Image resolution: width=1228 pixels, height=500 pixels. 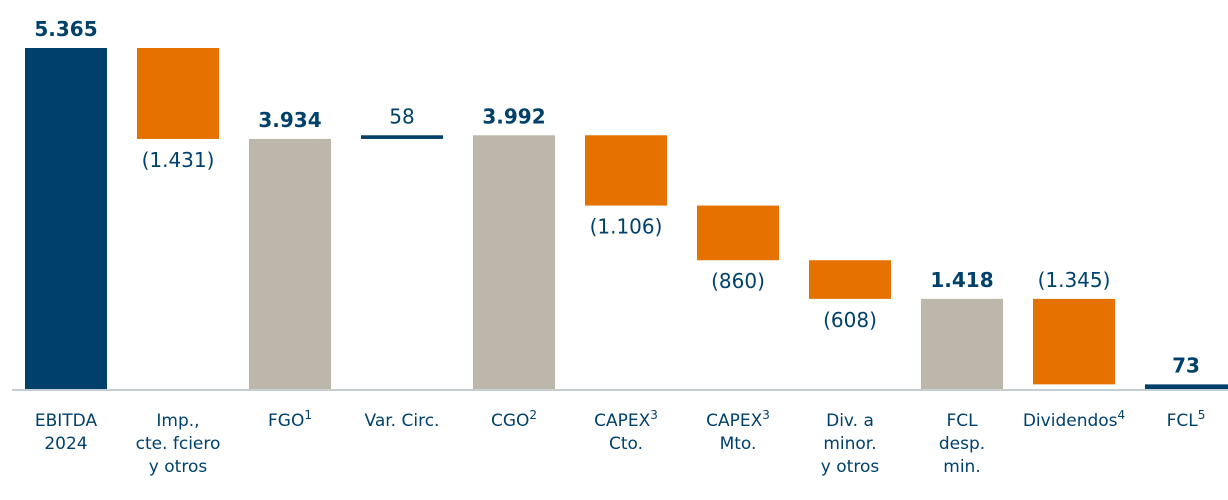 I want to click on x-tick-label: EBITDA, so click(x=66, y=421).